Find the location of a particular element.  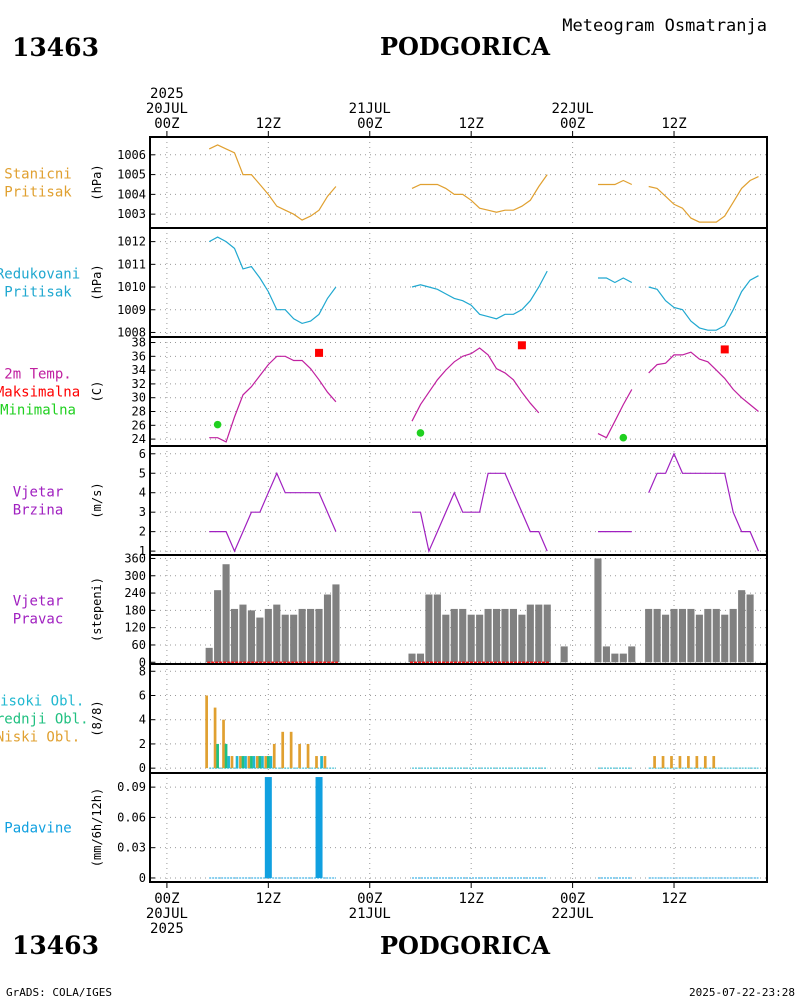

panel-label: Visoki Obl. is located at coordinates (42, 702).